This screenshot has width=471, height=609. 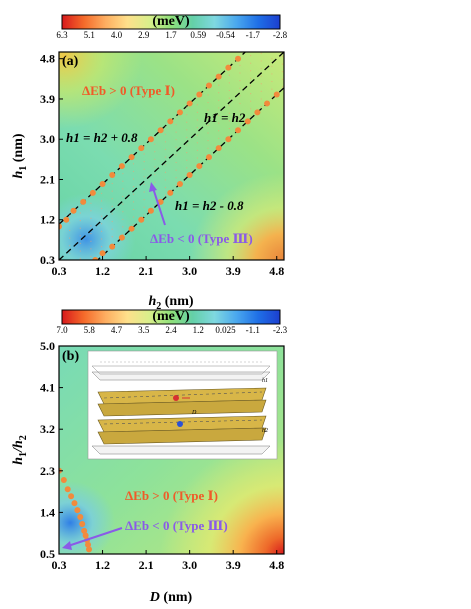 I want to click on colorbar-b: (meV) 7.0 5.8 4.7 3.5 2.4 1.2 0.025 -1.1 -2.3, so click(x=171, y=322).